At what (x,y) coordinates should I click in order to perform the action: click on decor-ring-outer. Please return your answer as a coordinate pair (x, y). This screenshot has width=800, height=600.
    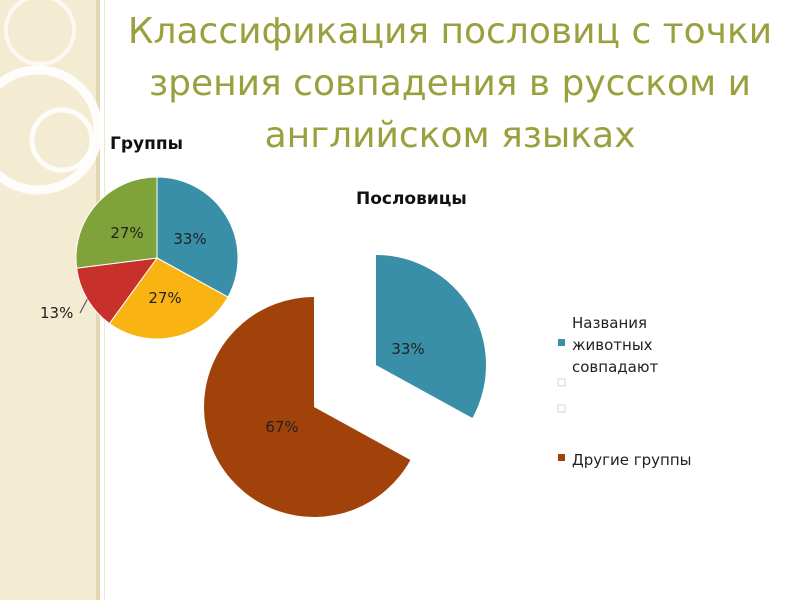
    Looking at the image, I should click on (51, 130).